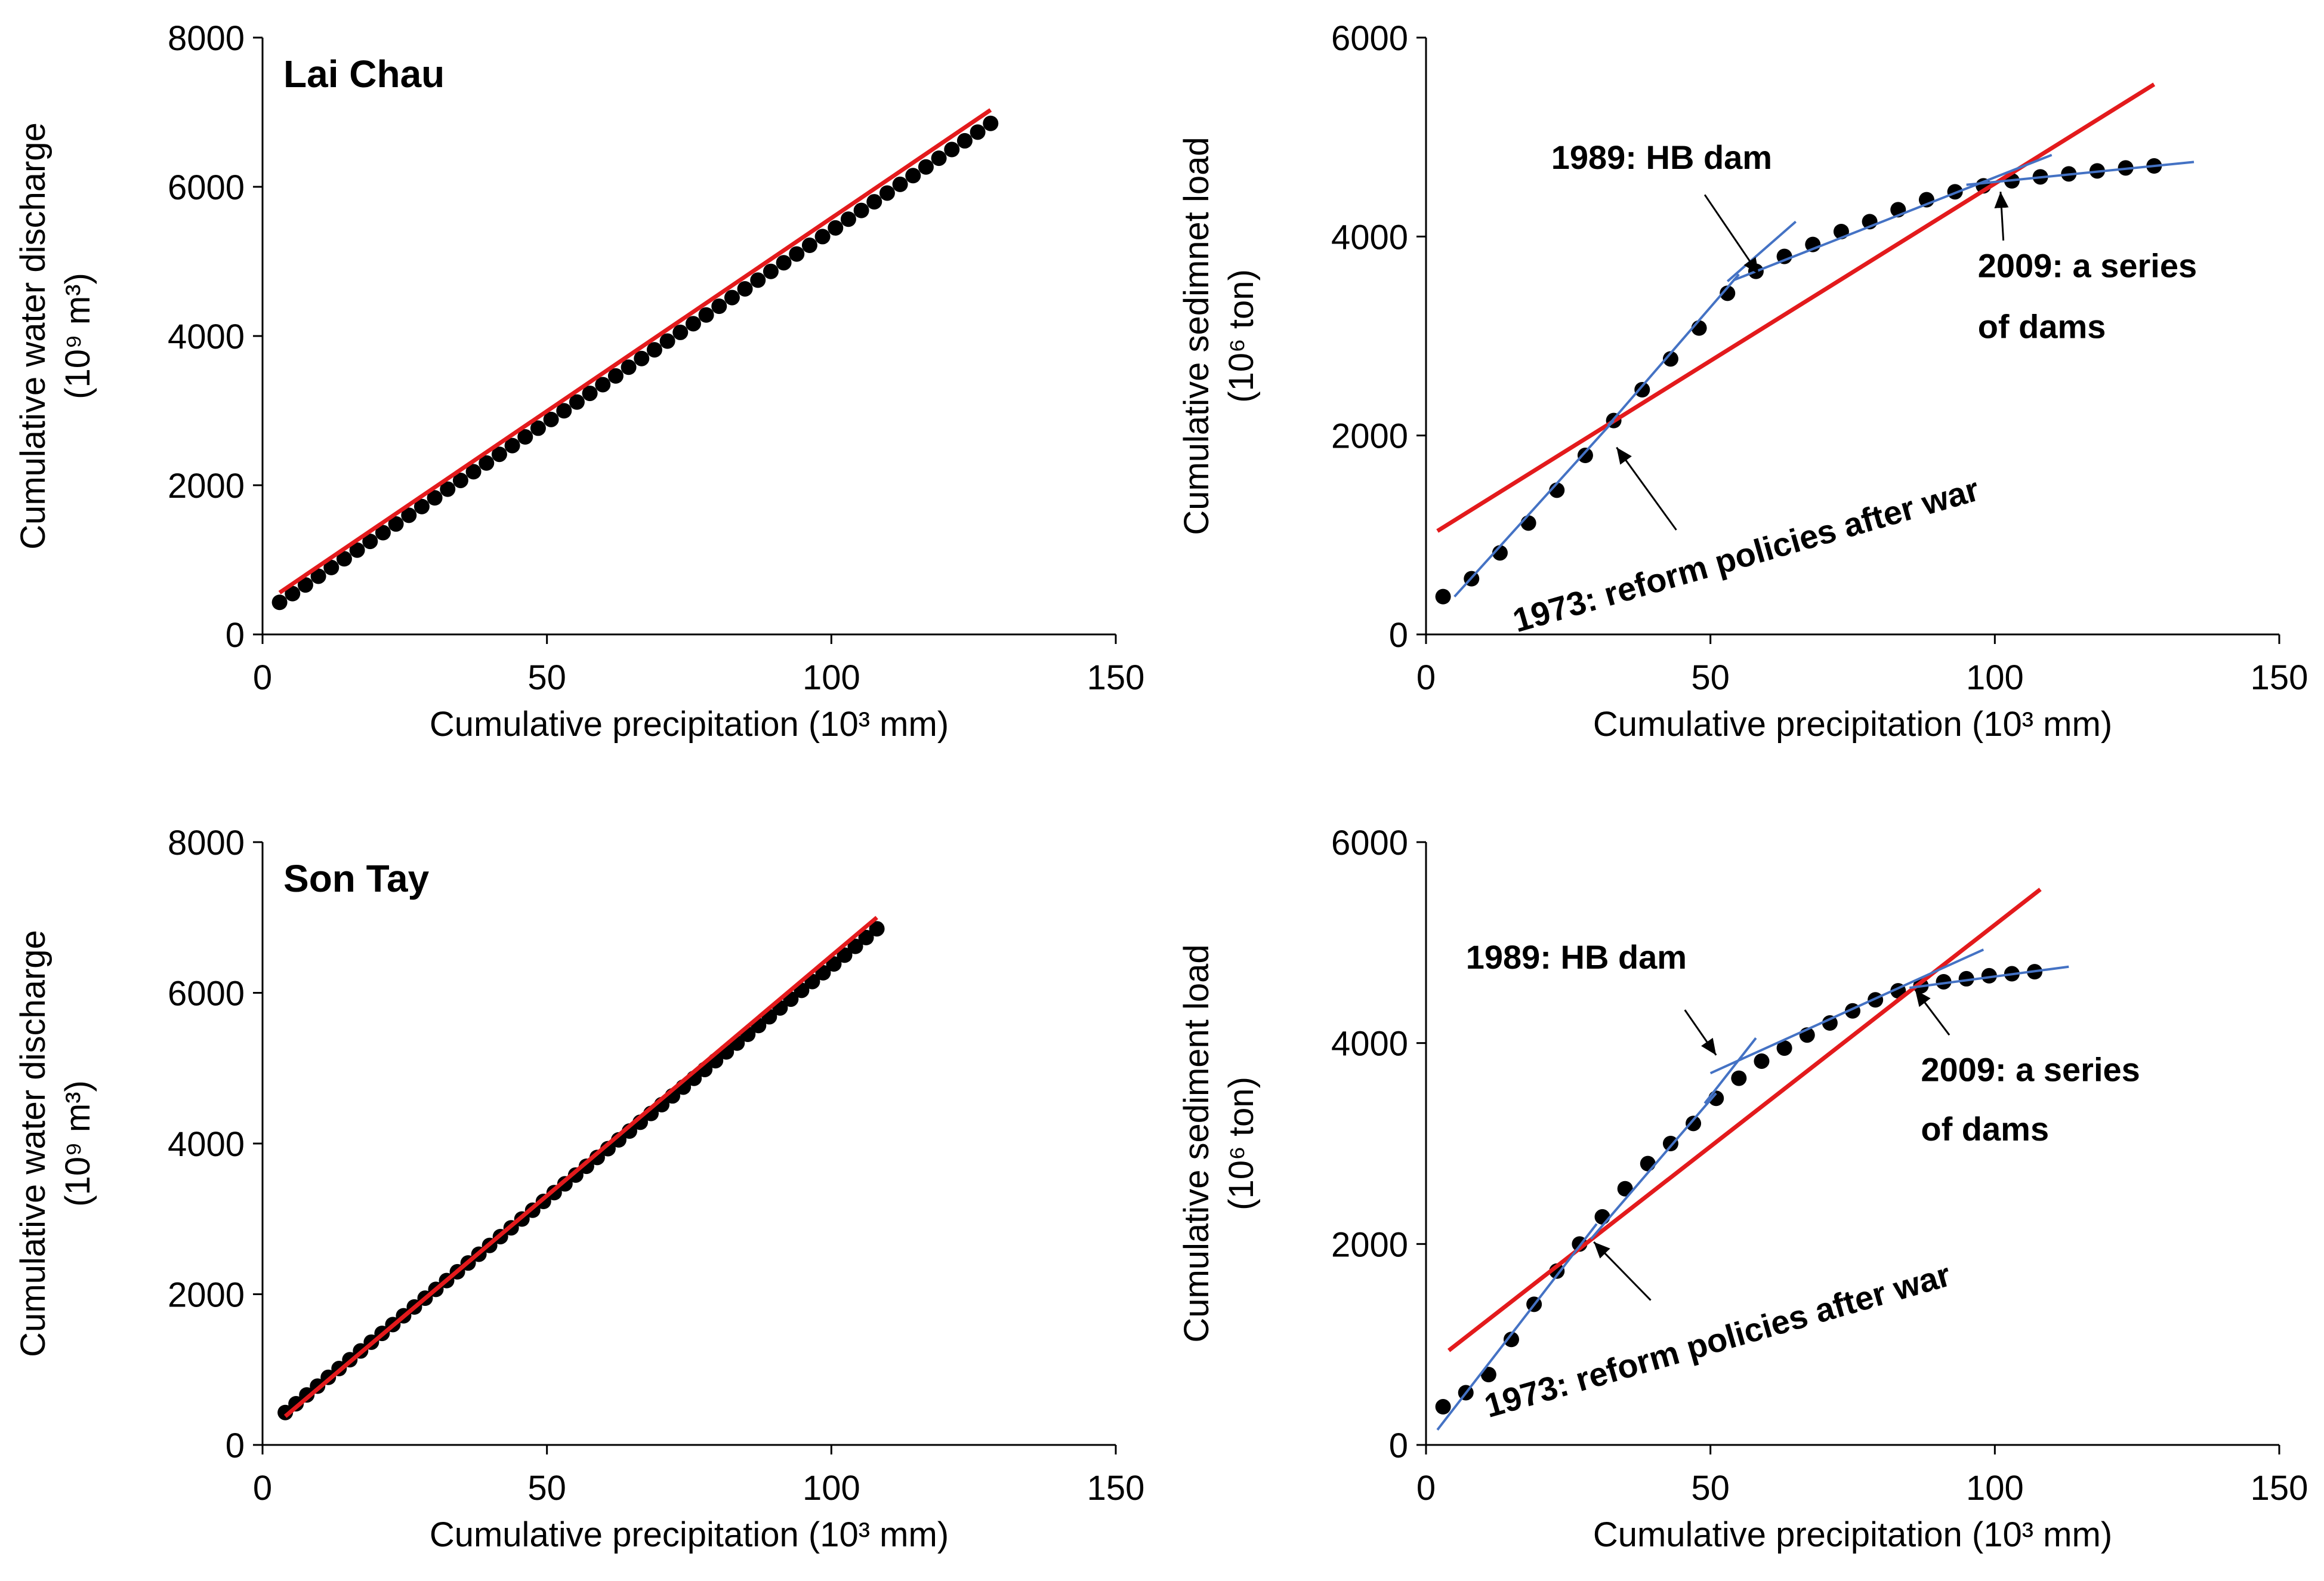 Image resolution: width=2324 pixels, height=1581 pixels. I want to click on y-tick-label: 8000, so click(206, 843).